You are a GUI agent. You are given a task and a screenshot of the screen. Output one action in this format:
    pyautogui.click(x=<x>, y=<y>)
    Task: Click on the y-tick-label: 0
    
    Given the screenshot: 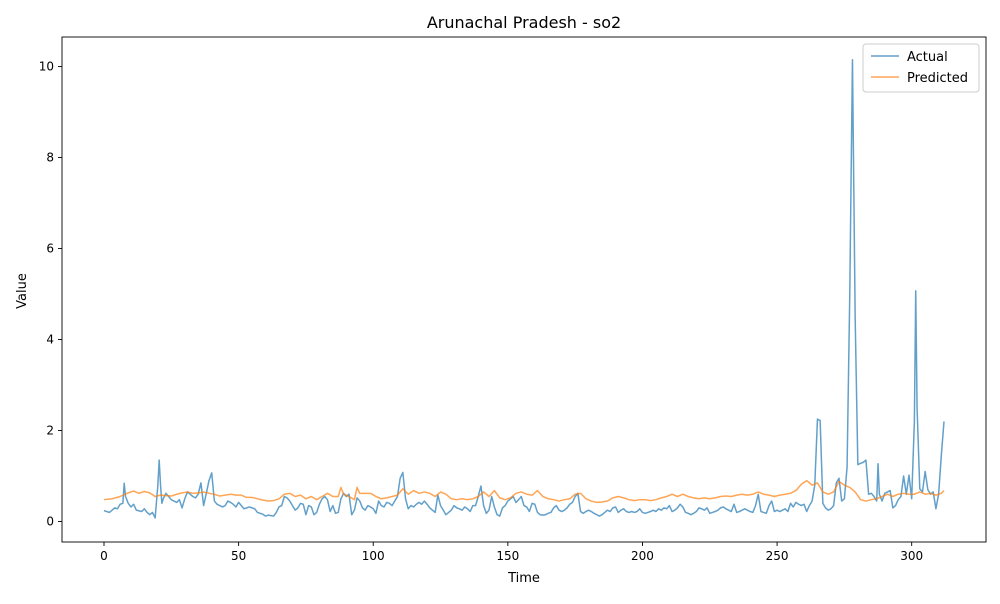 What is the action you would take?
    pyautogui.click(x=50, y=522)
    